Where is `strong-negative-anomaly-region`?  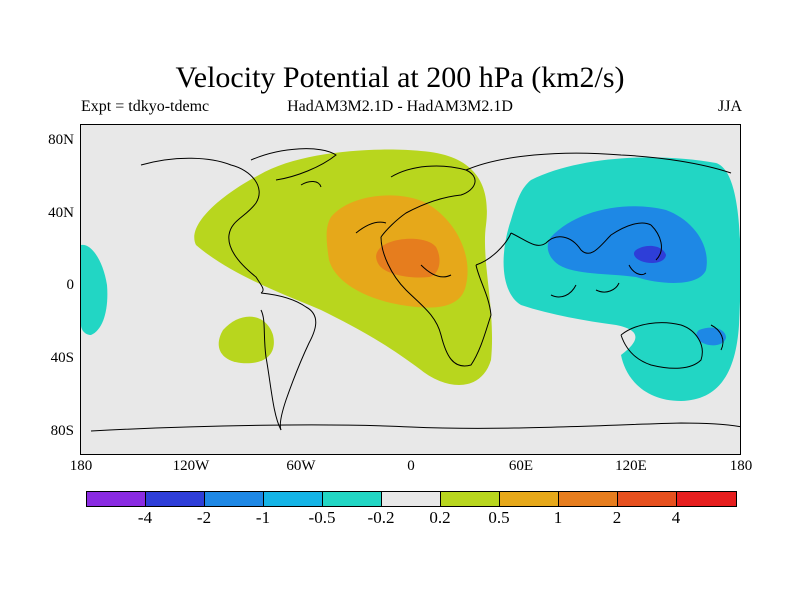 strong-negative-anomaly-region is located at coordinates (649, 254).